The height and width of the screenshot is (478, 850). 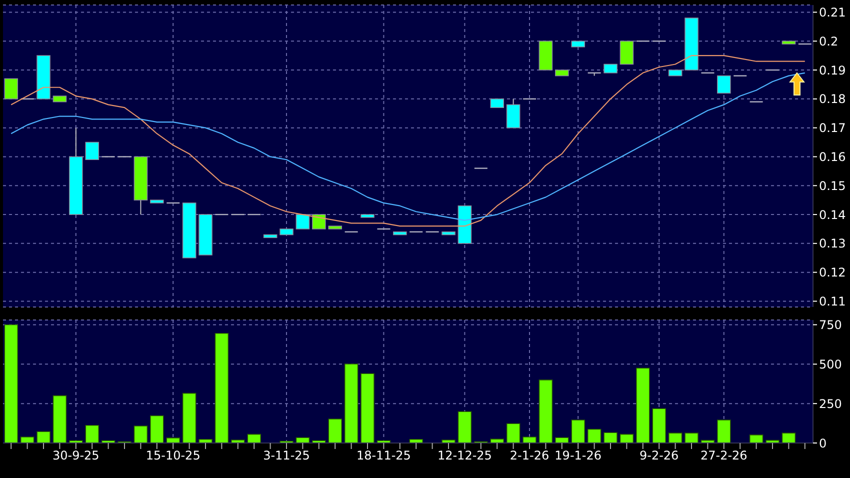 What do you see at coordinates (832, 301) in the screenshot?
I see `y-tick-label: 0.11` at bounding box center [832, 301].